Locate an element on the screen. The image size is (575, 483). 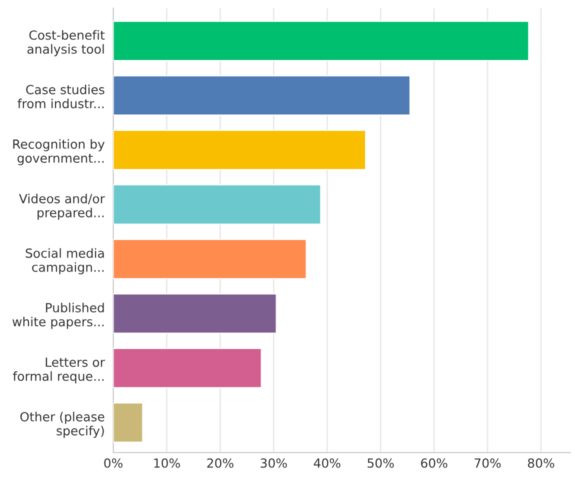
y-tick-label: Cost-benefit analysis tool is located at coordinates (66, 43).